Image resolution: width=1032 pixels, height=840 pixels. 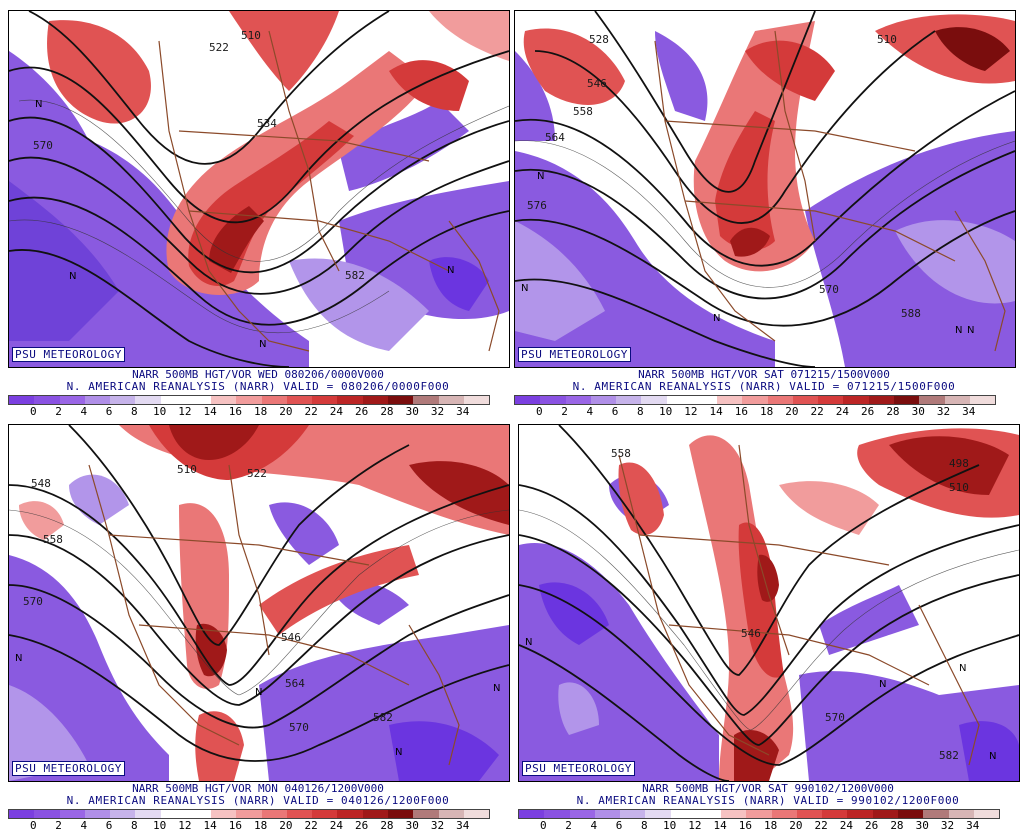 I want to click on contour-label: 582, so click(x=355, y=275).